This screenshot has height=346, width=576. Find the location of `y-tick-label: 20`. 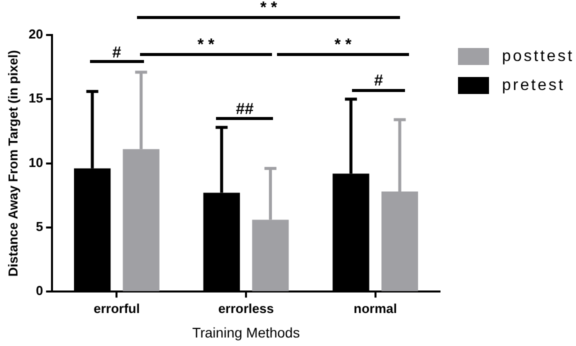

y-tick-label: 20 is located at coordinates (36, 34).